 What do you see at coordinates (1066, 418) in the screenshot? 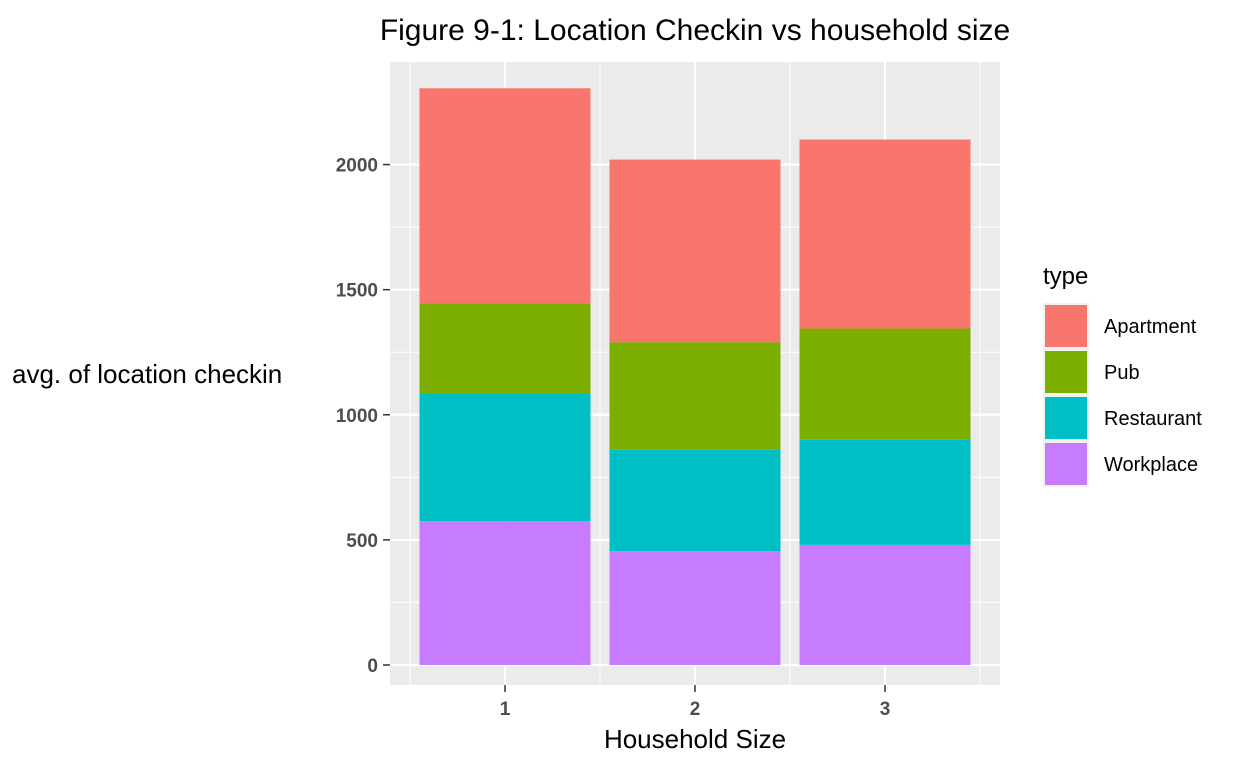
I see `legend-swatch-restaurant` at bounding box center [1066, 418].